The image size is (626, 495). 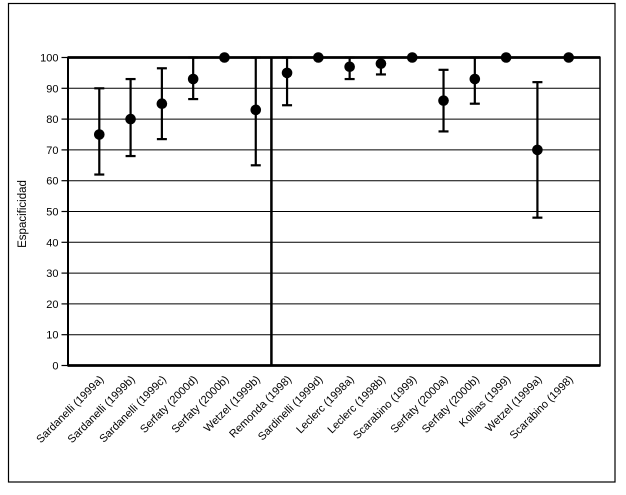 What do you see at coordinates (232, 404) in the screenshot?
I see `x-category-label: Wetzel (1999b)` at bounding box center [232, 404].